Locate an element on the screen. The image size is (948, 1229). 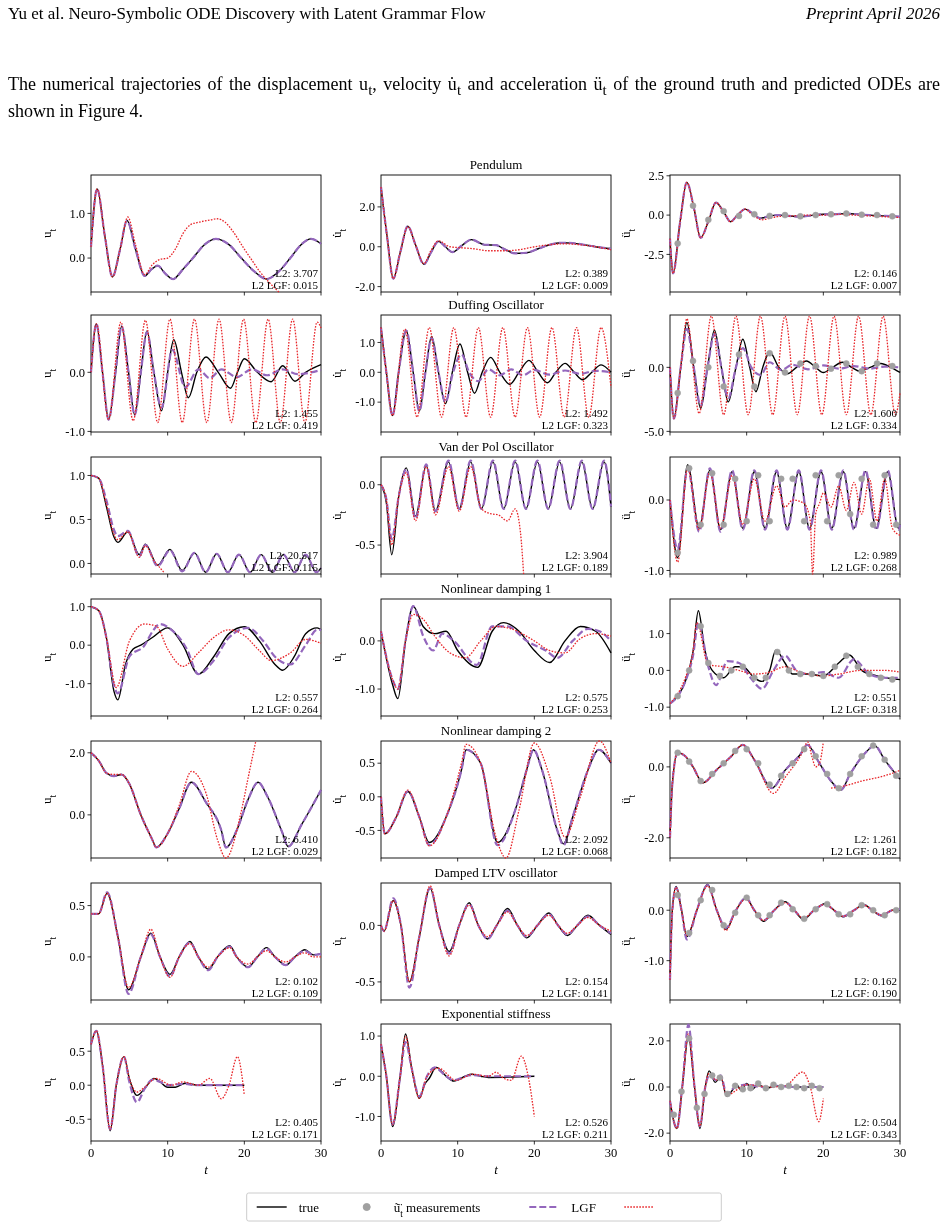
annotation: L2 LGF: 0.190 is located at coordinates (864, 993).